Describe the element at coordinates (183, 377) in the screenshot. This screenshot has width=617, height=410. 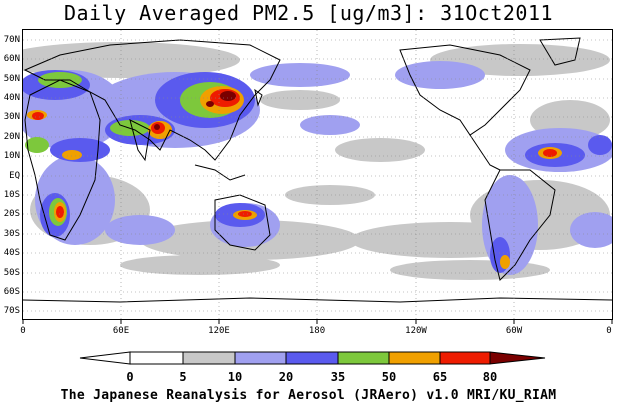
I see `colorbar-label: 5` at that location.